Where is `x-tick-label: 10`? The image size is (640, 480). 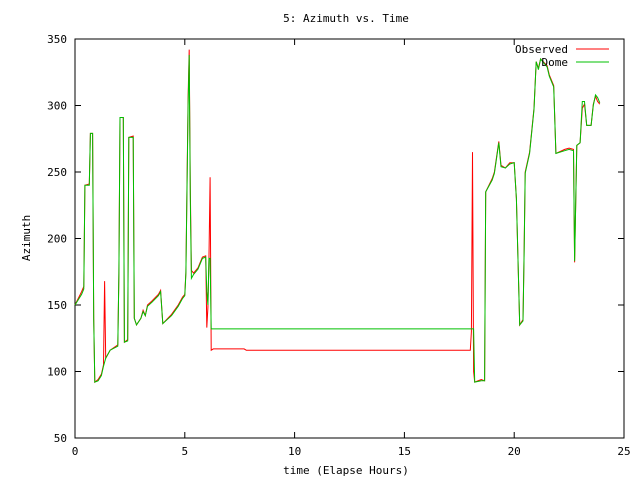 x-tick-label: 10 is located at coordinates (294, 451).